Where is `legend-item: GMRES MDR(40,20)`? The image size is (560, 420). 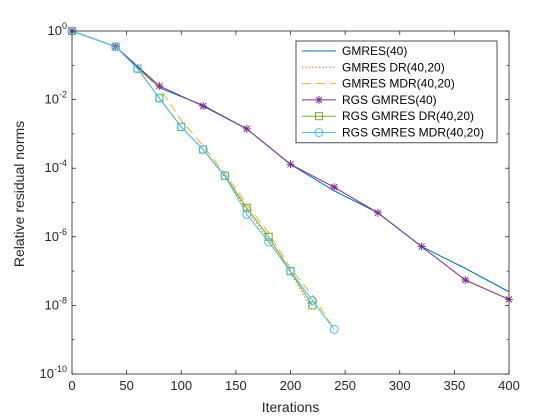 legend-item: GMRES MDR(40,20) is located at coordinates (378, 84).